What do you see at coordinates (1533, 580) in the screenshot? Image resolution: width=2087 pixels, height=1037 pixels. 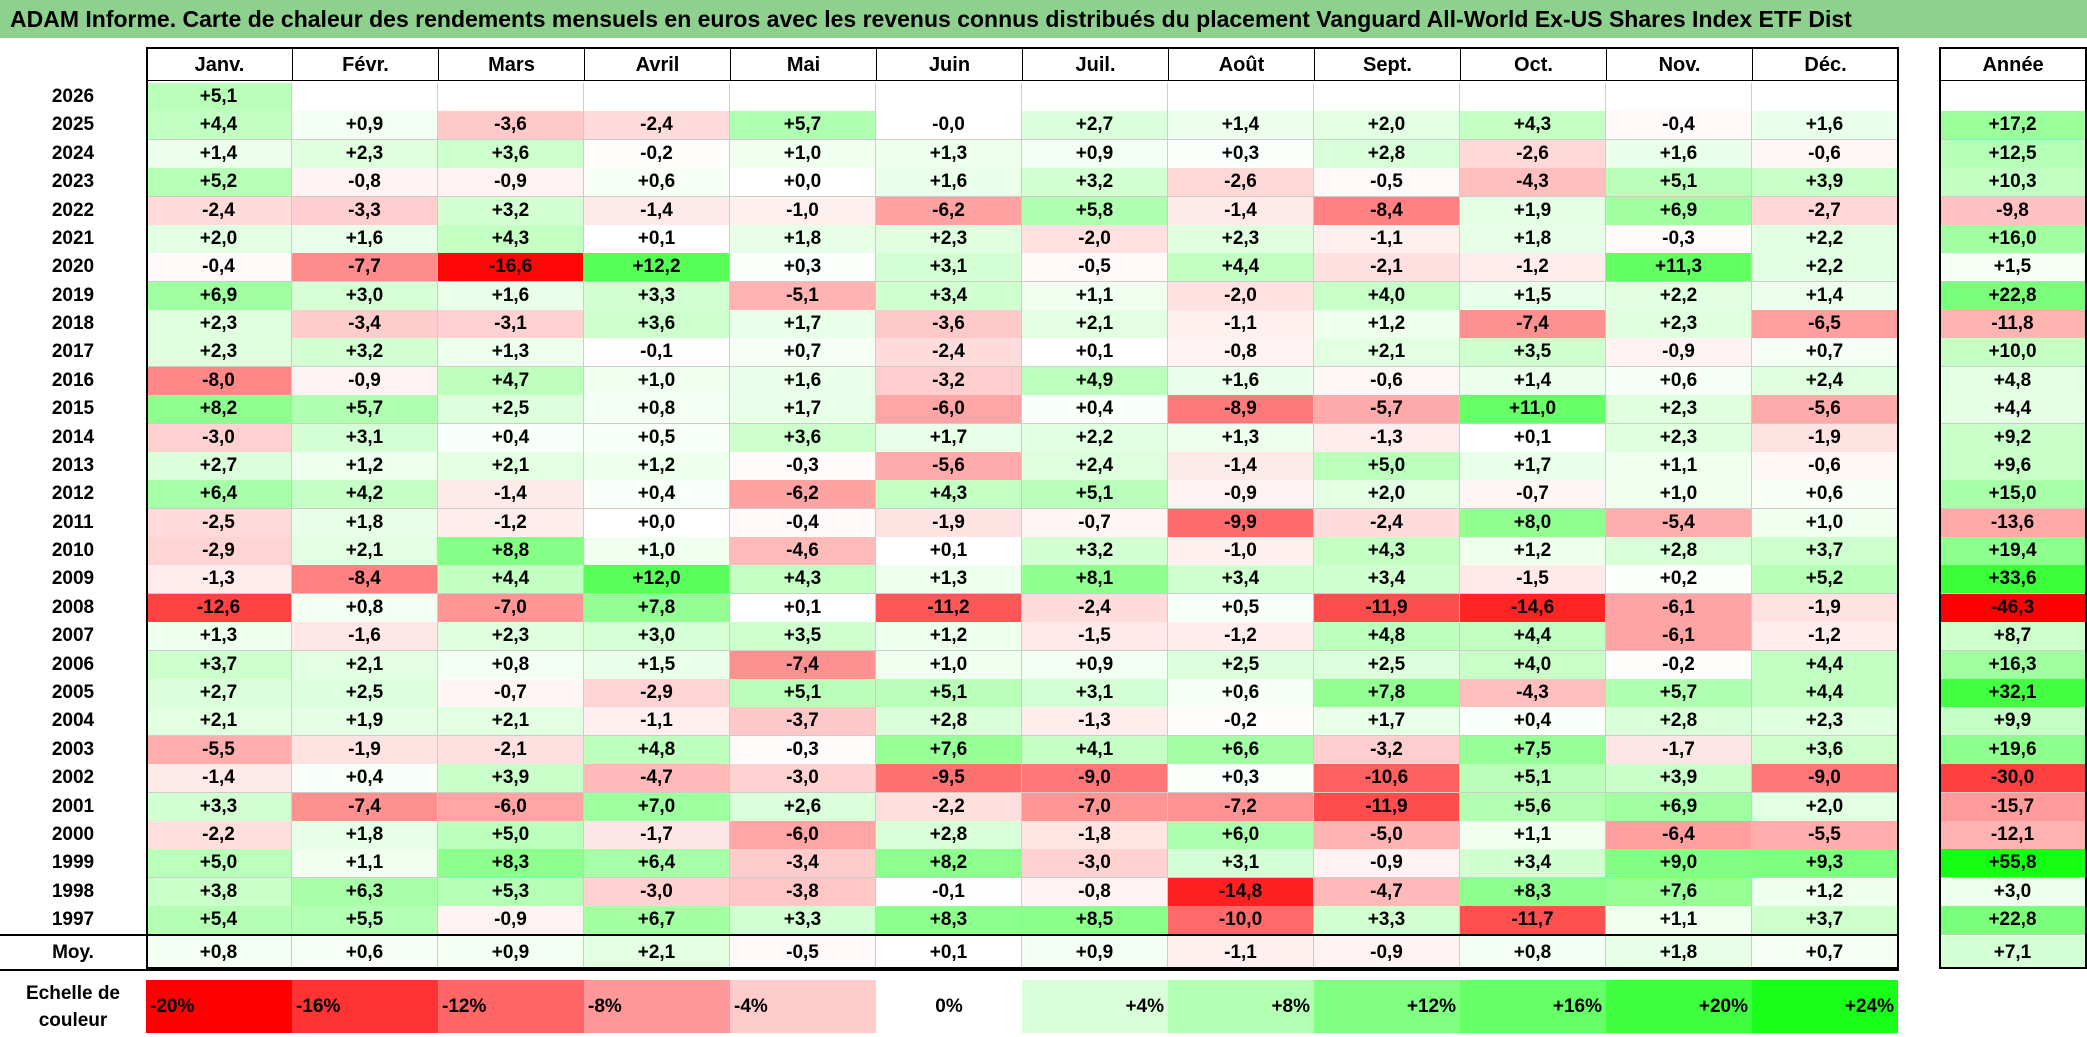 I see `heatmap-cell: -1,5` at bounding box center [1533, 580].